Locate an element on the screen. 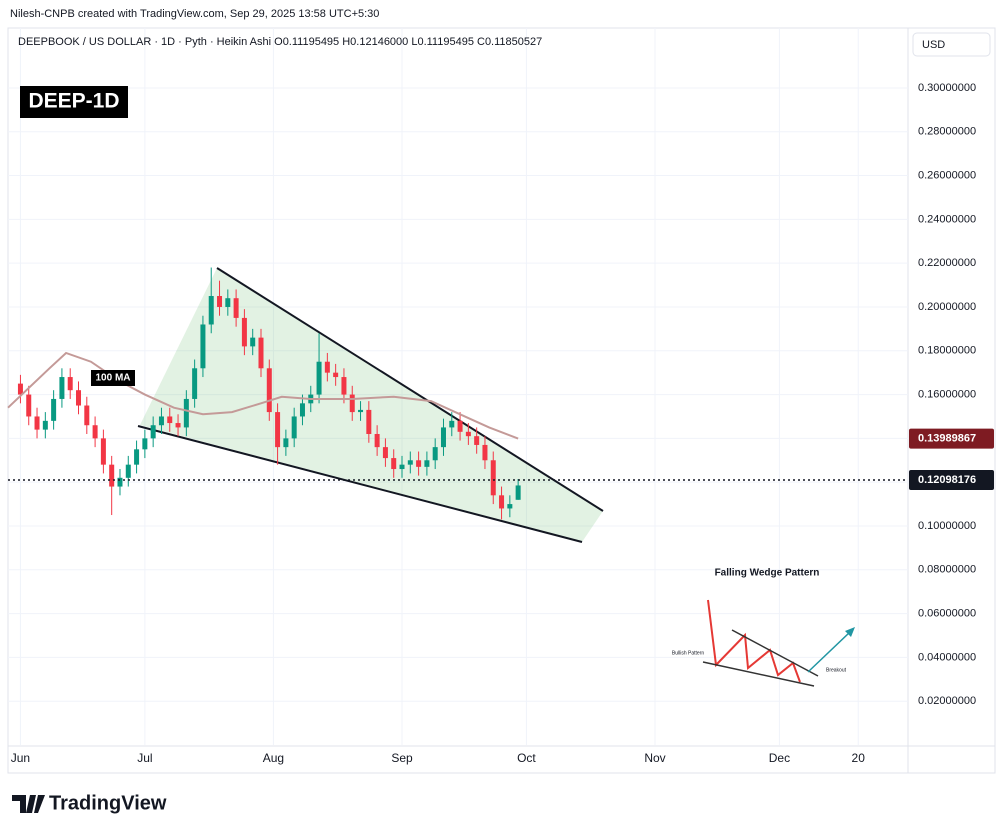  last-price-label: 0.12098176 is located at coordinates (947, 480).